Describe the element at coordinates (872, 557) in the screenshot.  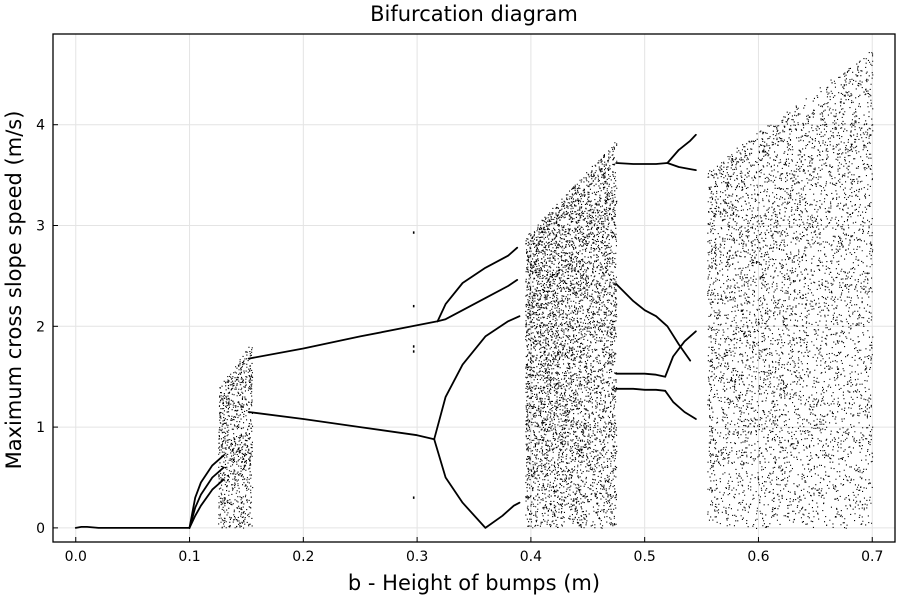
I see `x-tick-label: 0.7` at that location.